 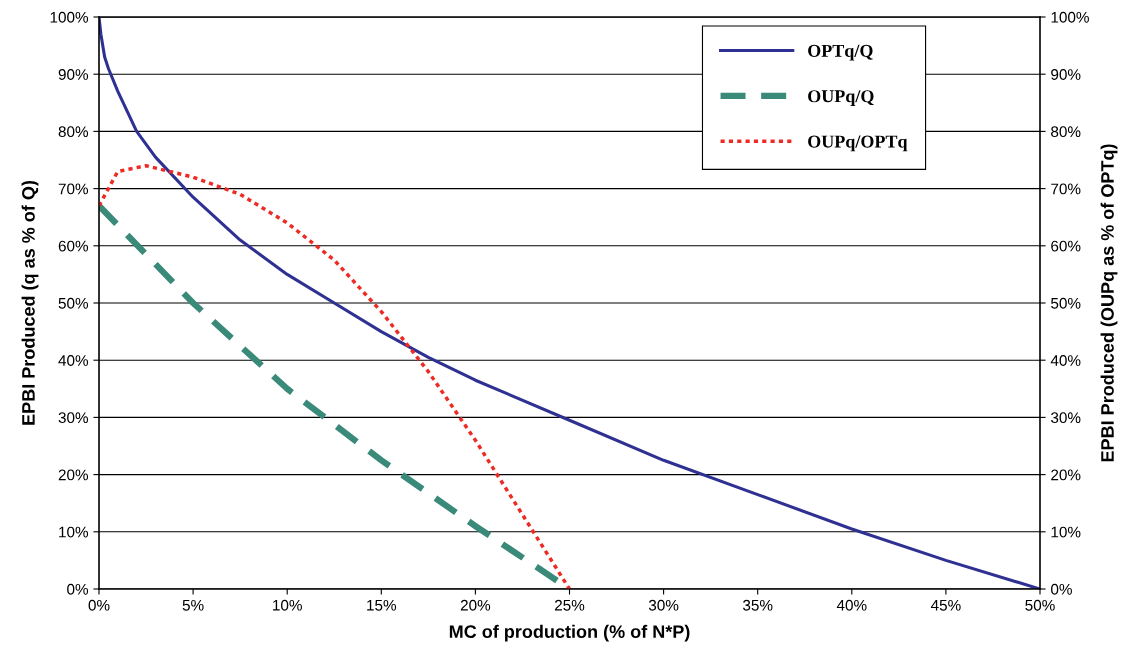 What do you see at coordinates (569, 605) in the screenshot?
I see `x-tick-label: 25%` at bounding box center [569, 605].